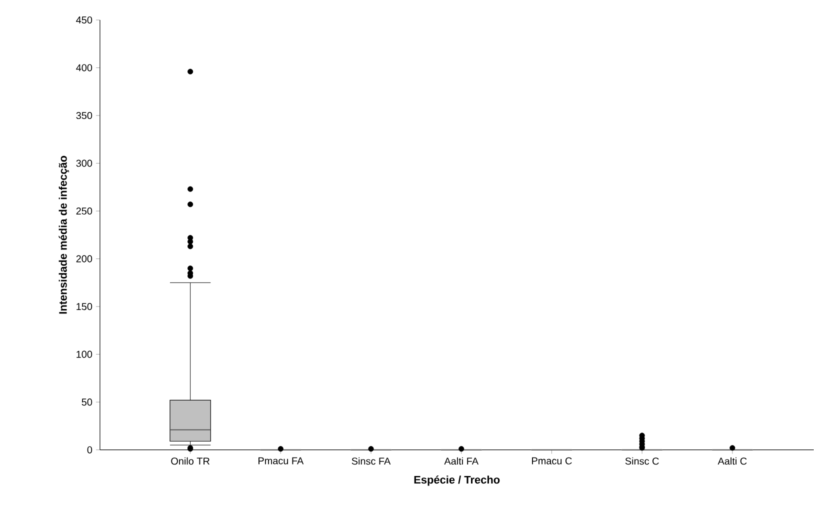 Image resolution: width=814 pixels, height=518 pixels. What do you see at coordinates (84, 20) in the screenshot?
I see `y-tick-label: 450` at bounding box center [84, 20].